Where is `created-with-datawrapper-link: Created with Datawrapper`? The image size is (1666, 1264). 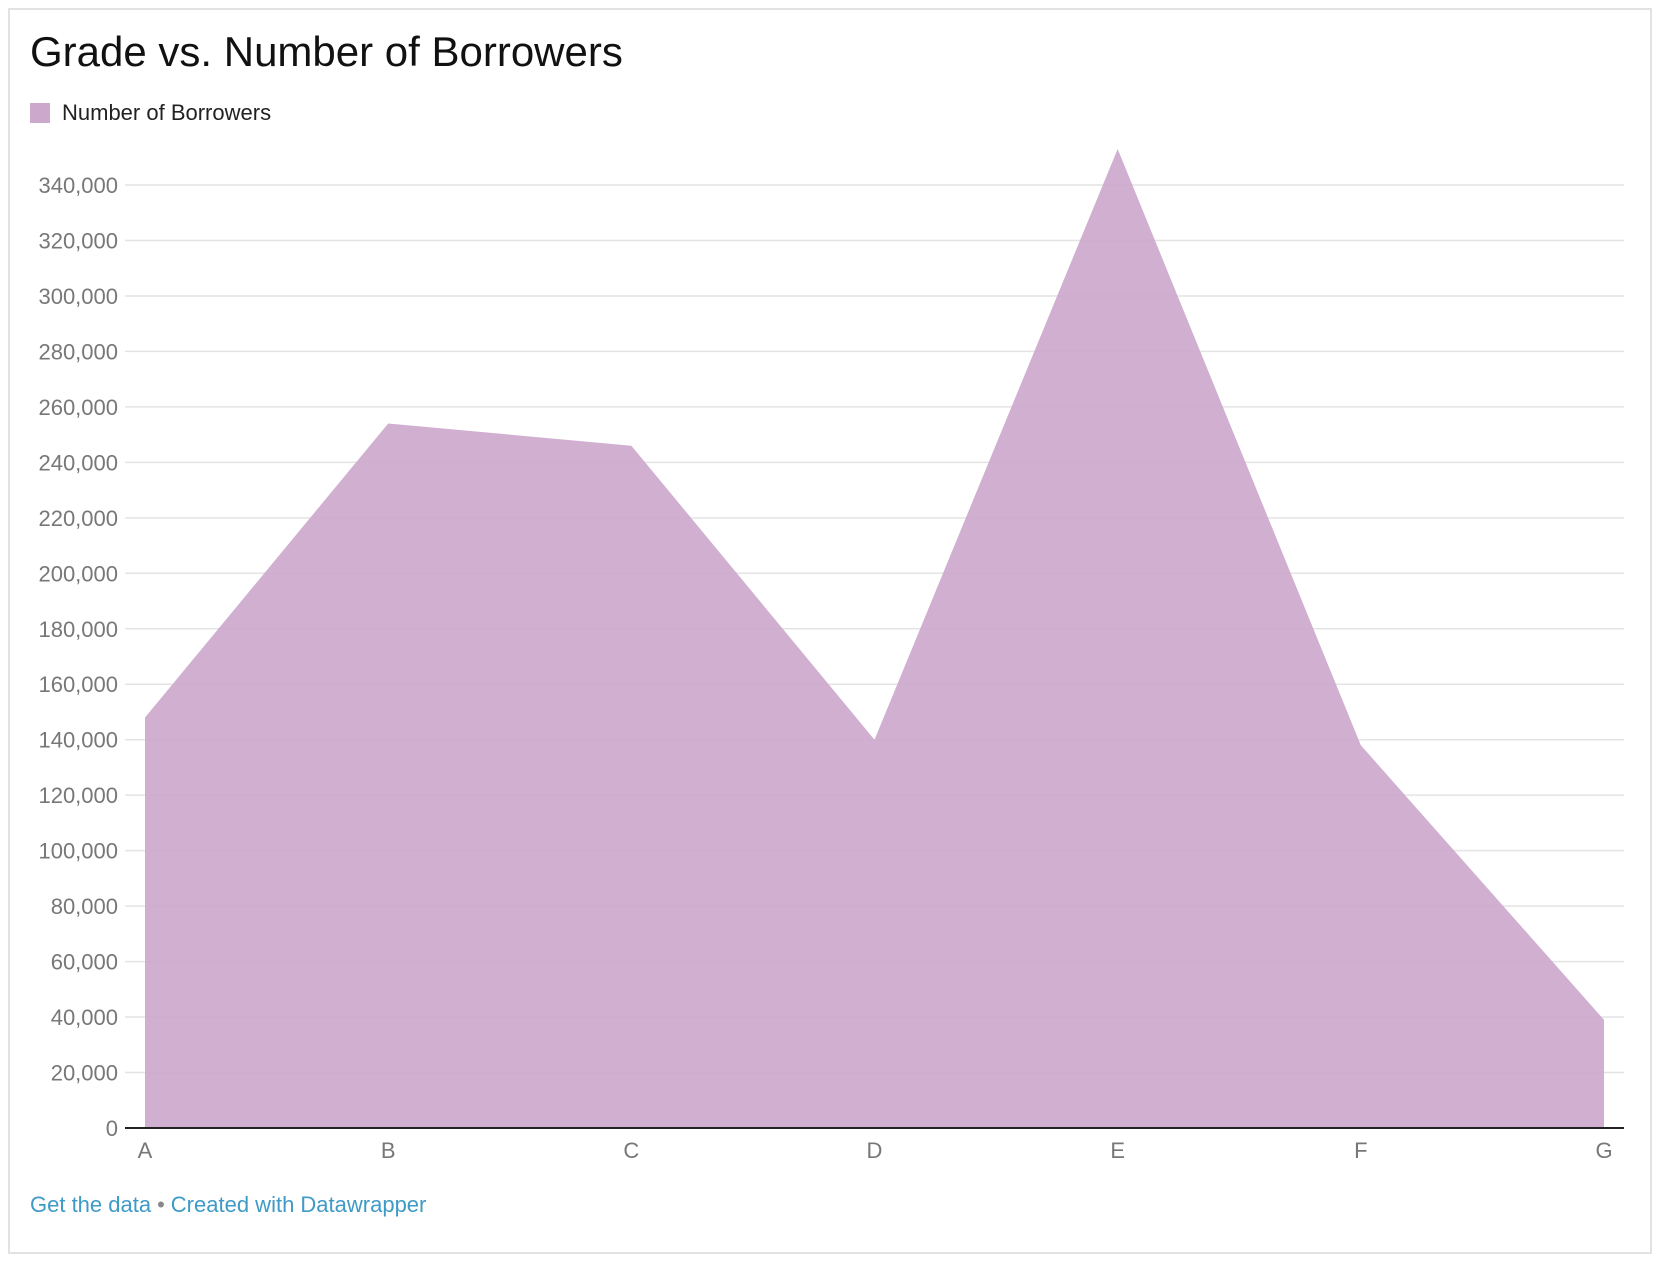
created-with-datawrapper-link: Created with Datawrapper is located at coordinates (298, 1204).